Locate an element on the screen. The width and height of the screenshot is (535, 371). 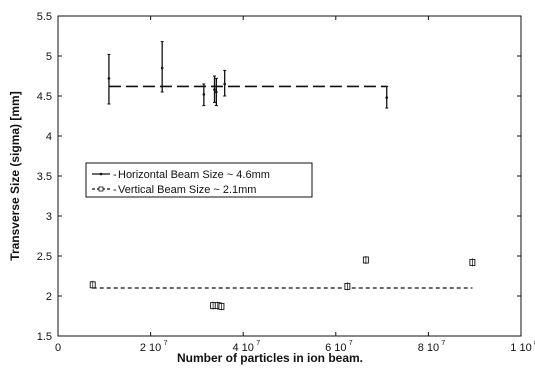
y-tick-label: 2 is located at coordinates (49, 297).